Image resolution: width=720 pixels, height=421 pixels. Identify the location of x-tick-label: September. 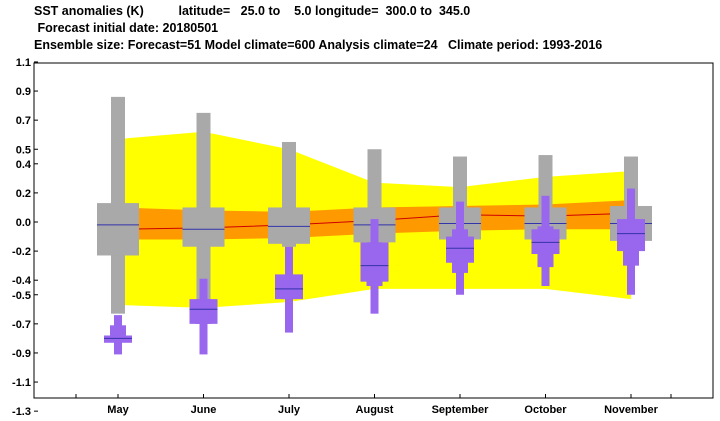
(461, 410).